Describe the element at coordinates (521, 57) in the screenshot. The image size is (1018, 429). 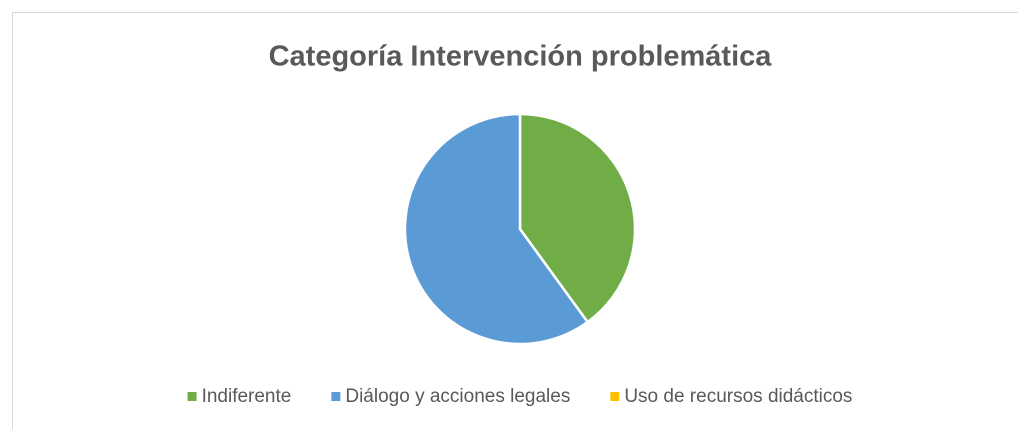
I see `chart-title: Categoría Intervención problemática` at that location.